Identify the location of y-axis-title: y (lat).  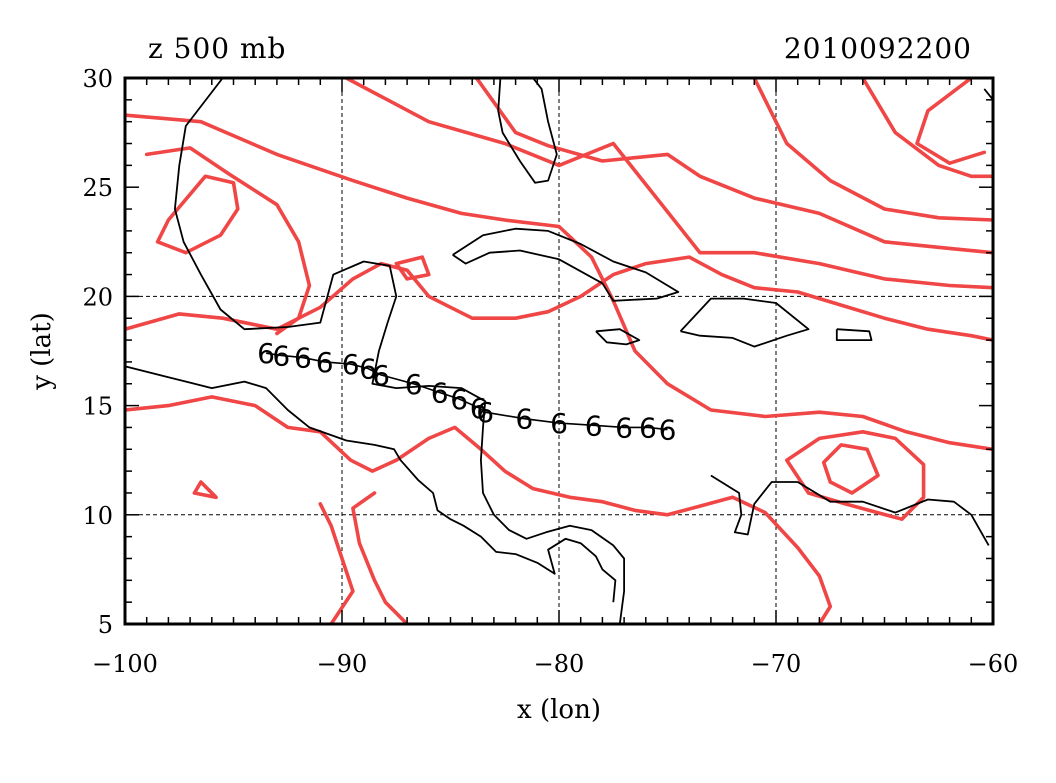
(42, 351).